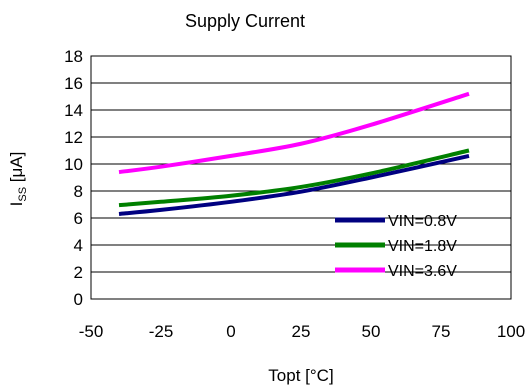 This screenshot has width=529, height=390. Describe the element at coordinates (73, 110) in the screenshot. I see `y-tick-label: 14` at that location.